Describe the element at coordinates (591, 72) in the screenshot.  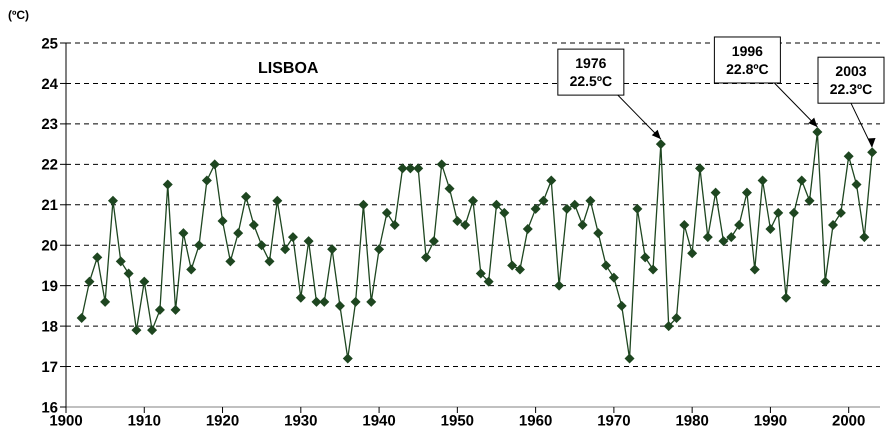
I see `annotation: 1976 22.5ºC` at that location.